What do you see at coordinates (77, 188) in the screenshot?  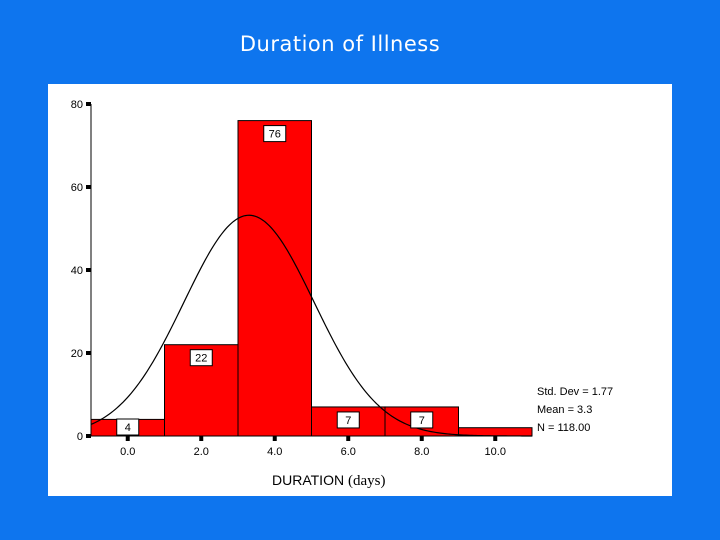 I see `y-tick-label-3: 60` at bounding box center [77, 188].